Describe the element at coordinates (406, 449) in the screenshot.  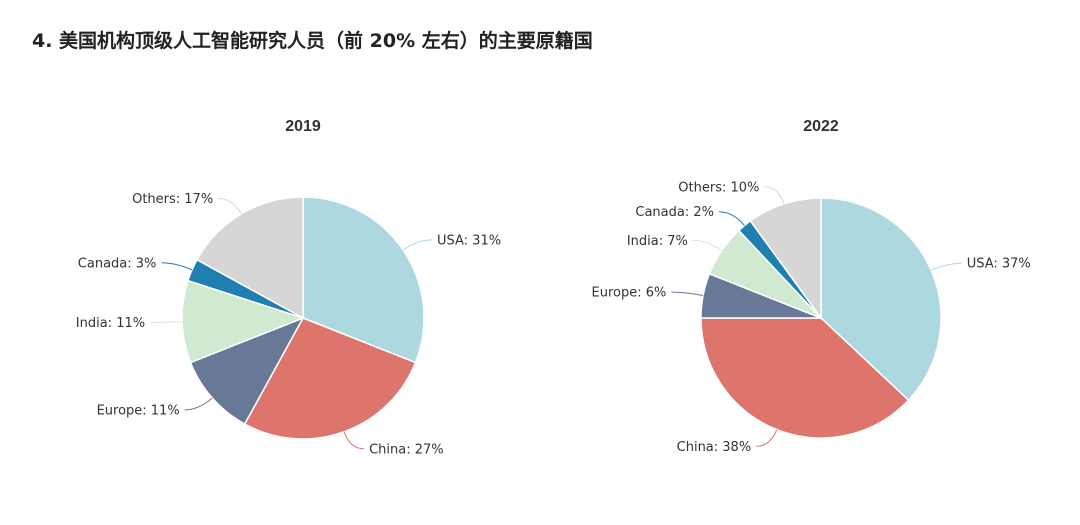
I see `slice-label-china: China: 27%` at that location.